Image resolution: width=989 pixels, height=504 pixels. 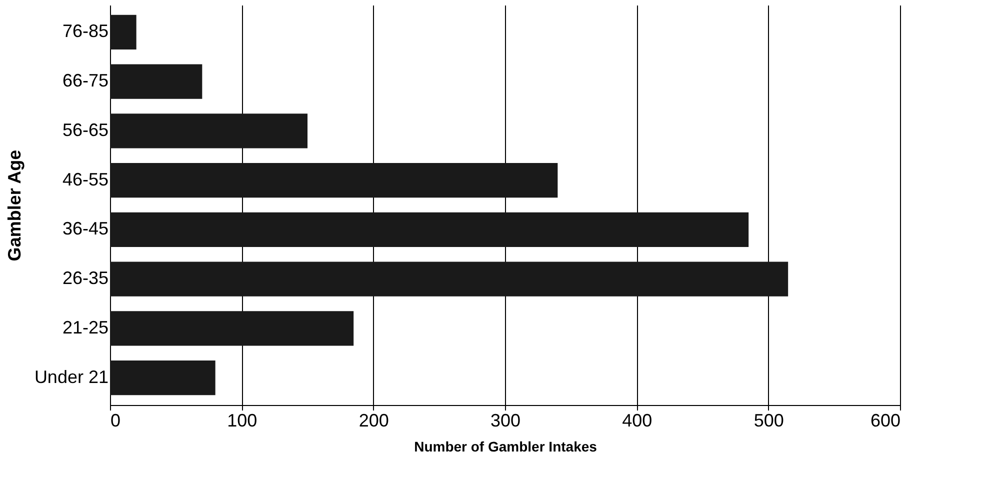 I want to click on y-tick-label: Under 21, so click(x=71, y=376).